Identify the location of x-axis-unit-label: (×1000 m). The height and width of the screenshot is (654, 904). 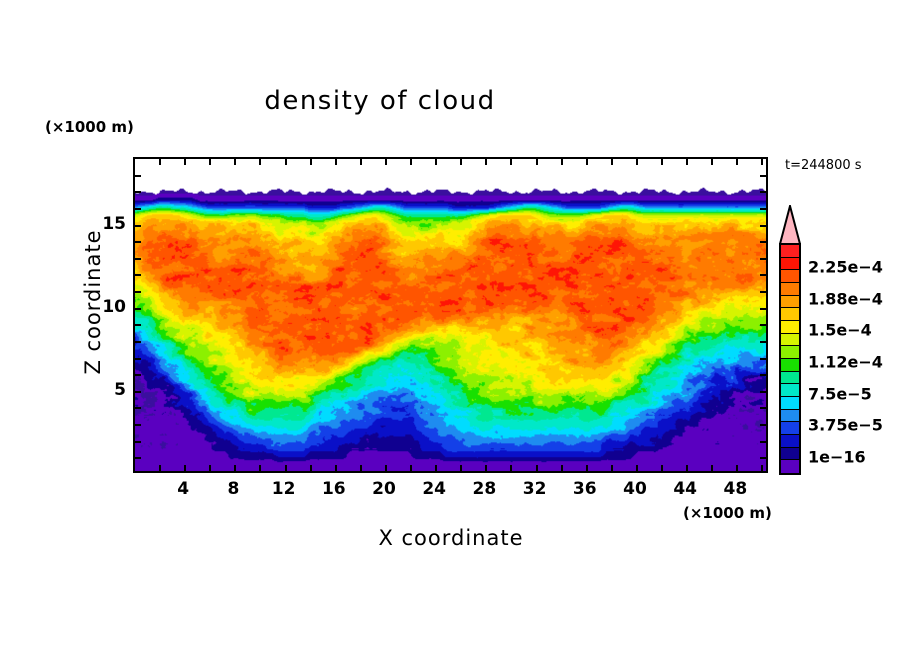
(727, 513).